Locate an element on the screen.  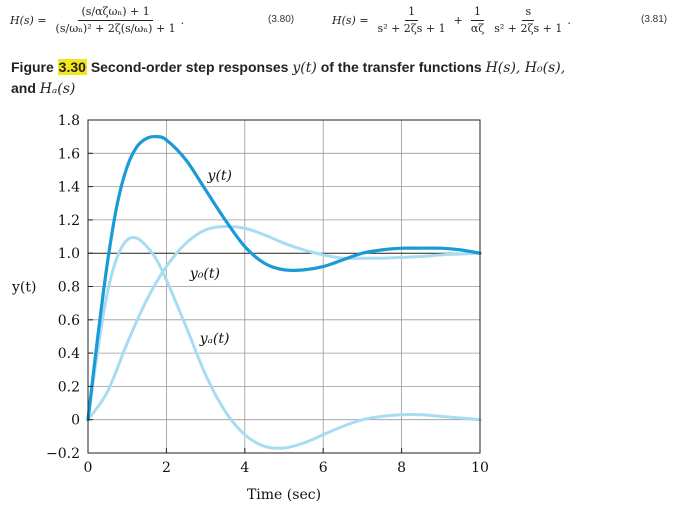
caption-math-list: H(s), H₀(s), is located at coordinates (525, 68).